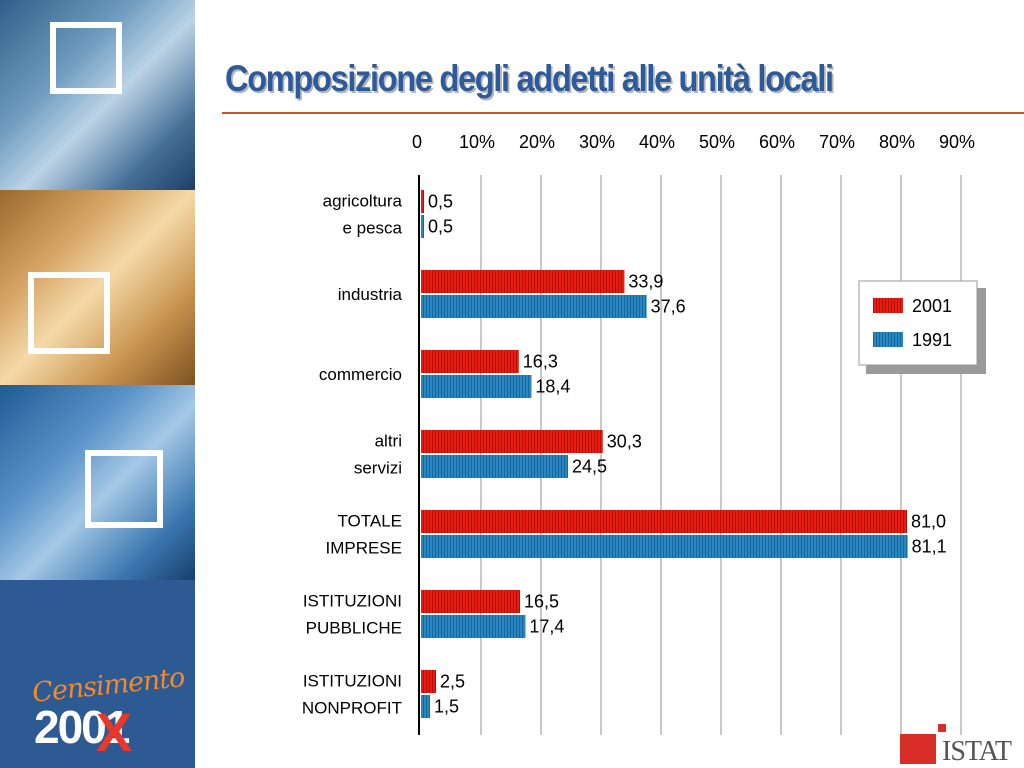 The image size is (1024, 768). Describe the element at coordinates (957, 142) in the screenshot. I see `x-tick-label-90: 90%` at that location.